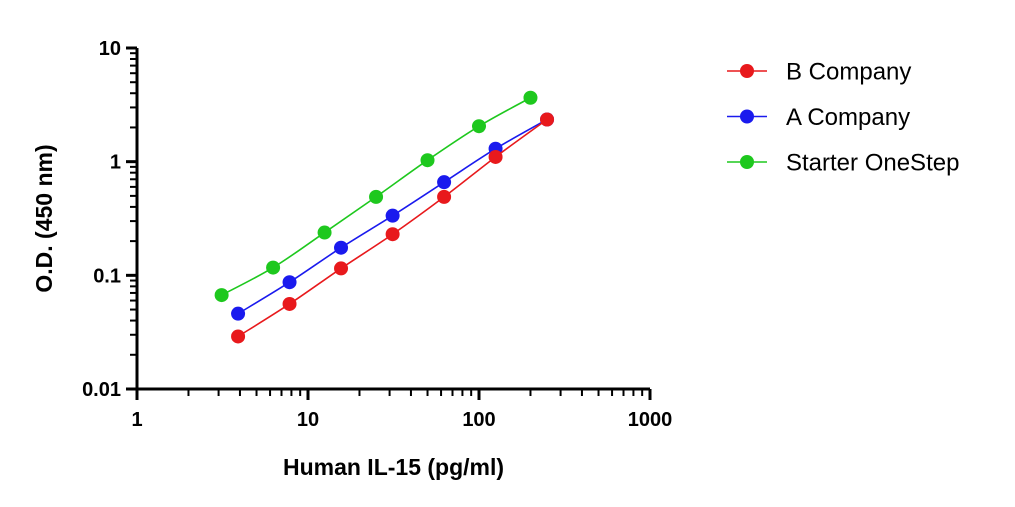  What do you see at coordinates (109, 219) in the screenshot?
I see `y-ticks: 0.01 0.1 1 10` at bounding box center [109, 219].